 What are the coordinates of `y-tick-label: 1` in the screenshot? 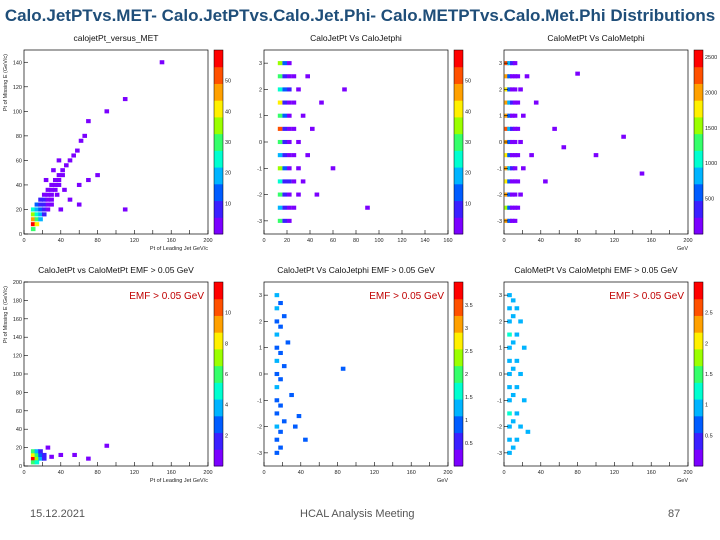 It's located at (260, 117).